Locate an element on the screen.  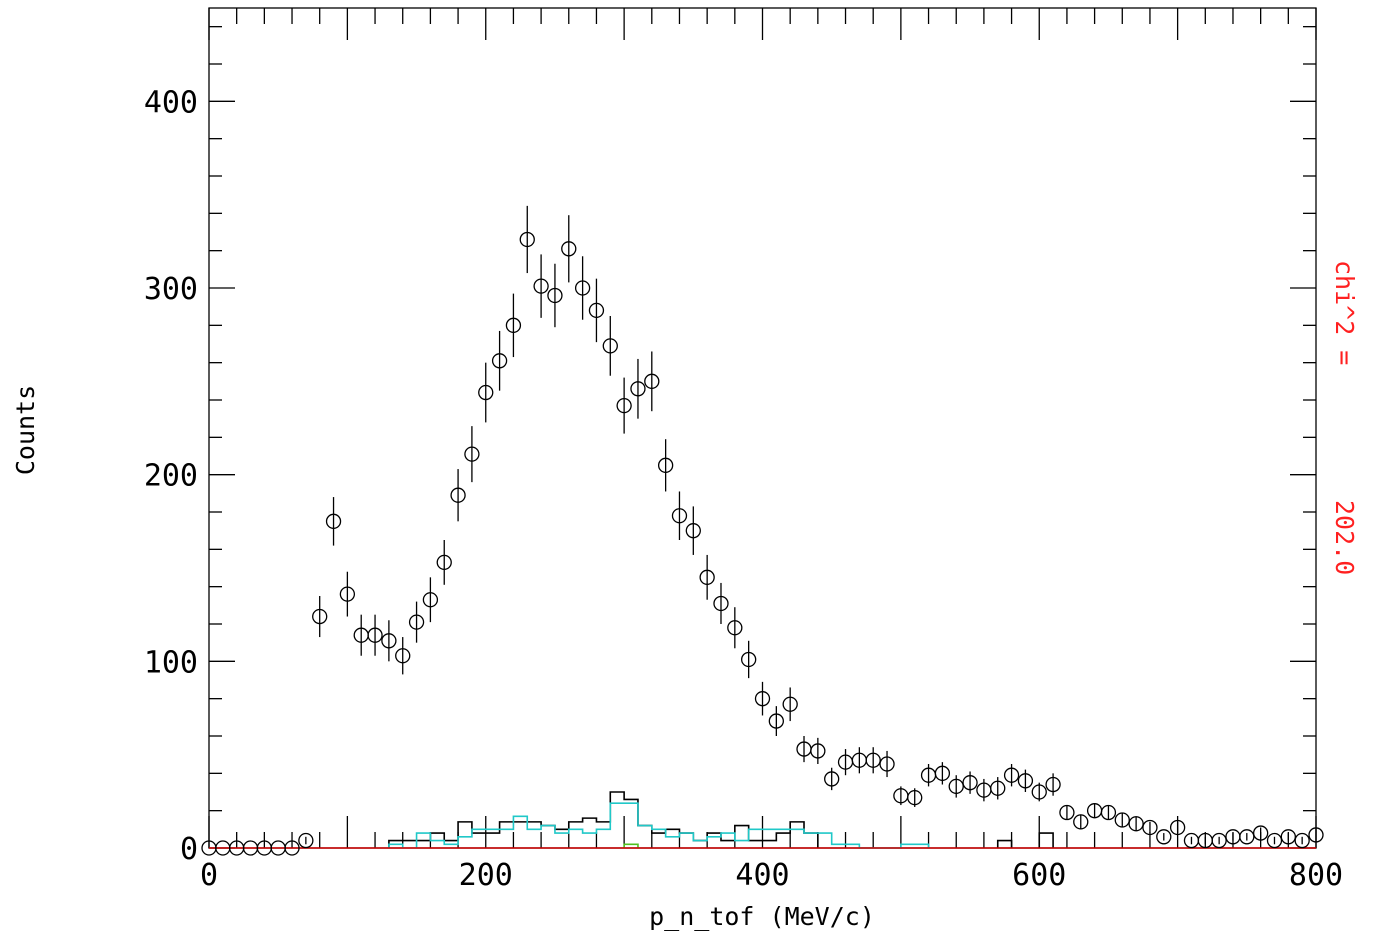
chi2-label: chi^2 = is located at coordinates (1344, 312).